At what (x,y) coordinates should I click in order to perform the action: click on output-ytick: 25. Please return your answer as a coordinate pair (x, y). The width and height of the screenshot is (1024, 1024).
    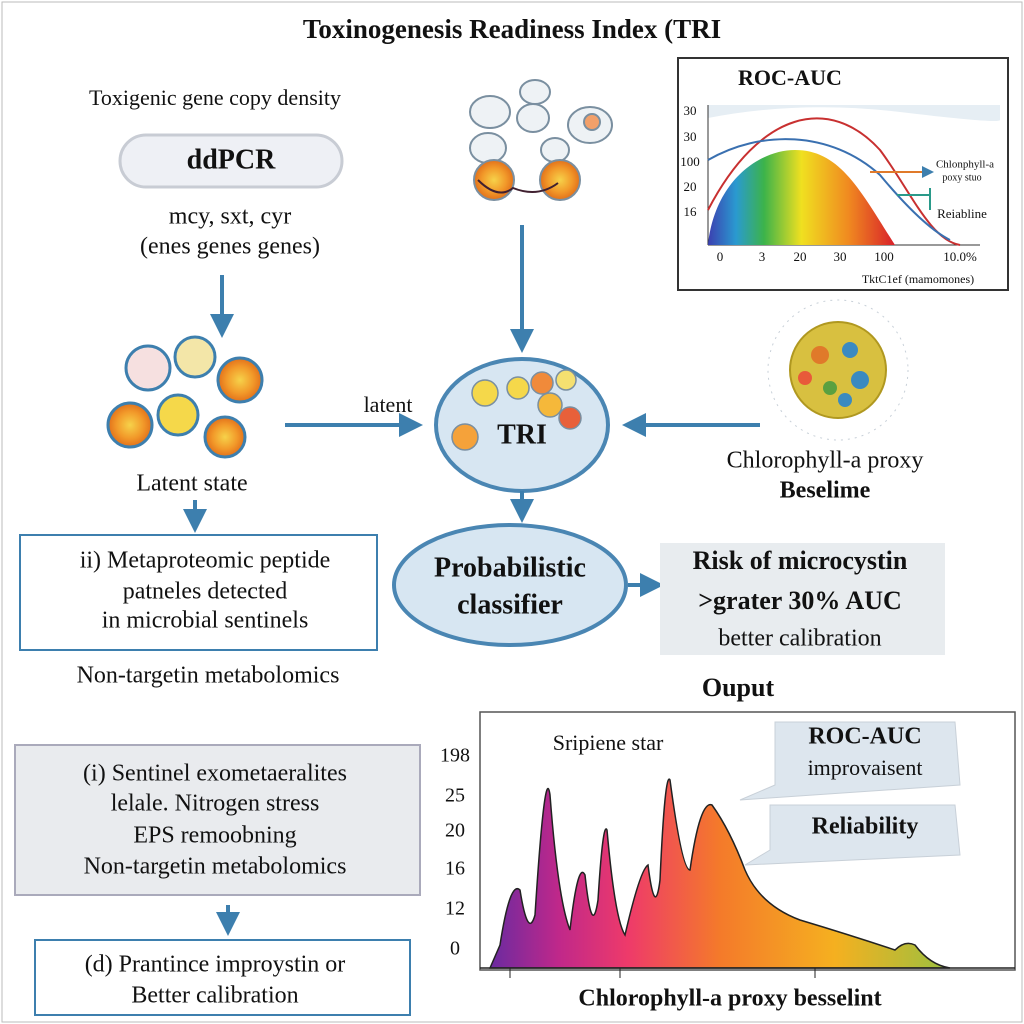
    Looking at the image, I should click on (455, 796).